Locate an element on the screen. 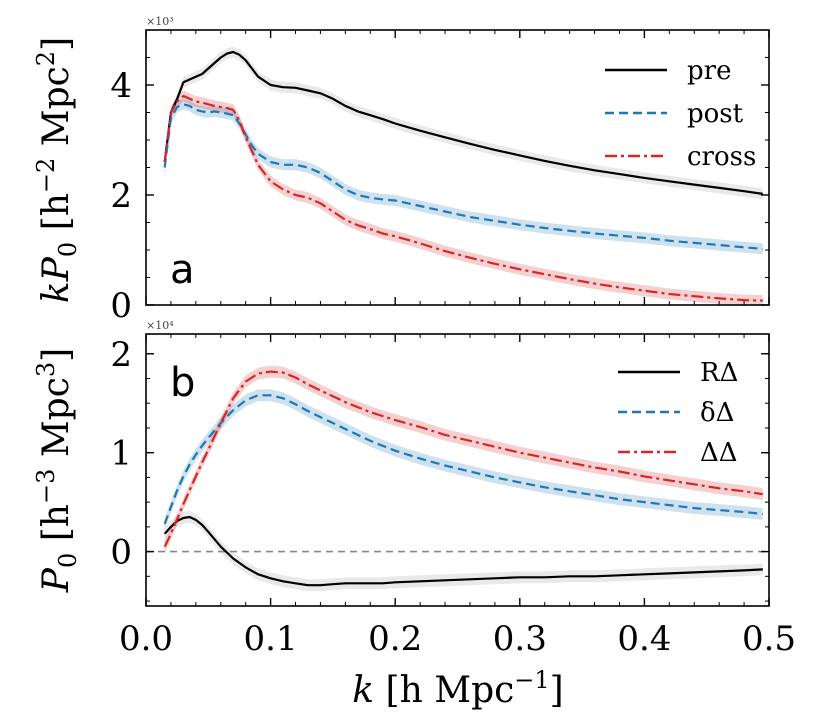  legend-label-2: post is located at coordinates (715, 114).